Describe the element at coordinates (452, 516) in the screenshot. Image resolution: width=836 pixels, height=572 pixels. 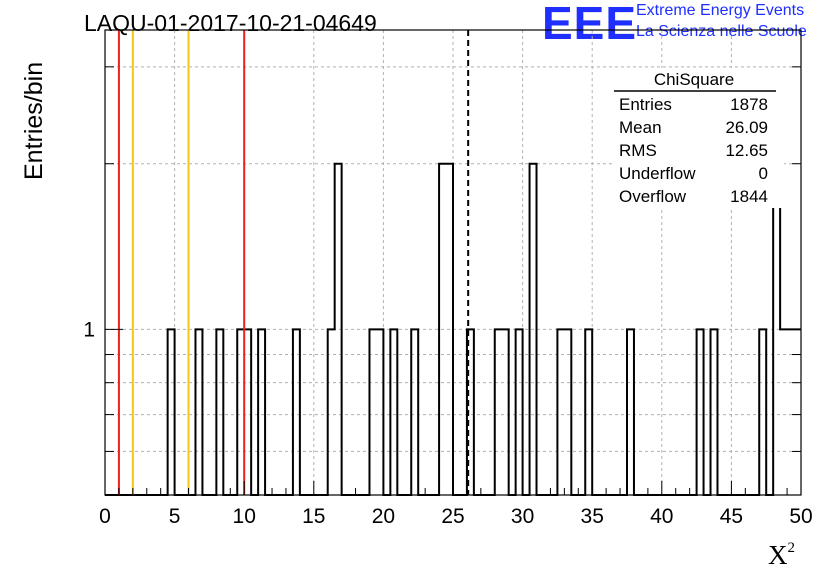
I see `x-tick-label: 25` at that location.